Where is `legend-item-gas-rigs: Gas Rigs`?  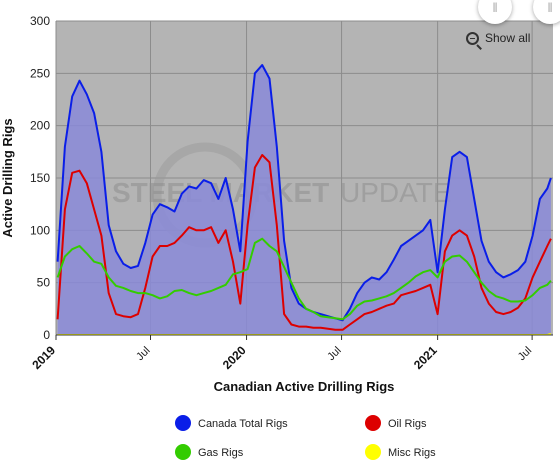
legend-item-gas-rigs: Gas Rigs is located at coordinates (209, 452).